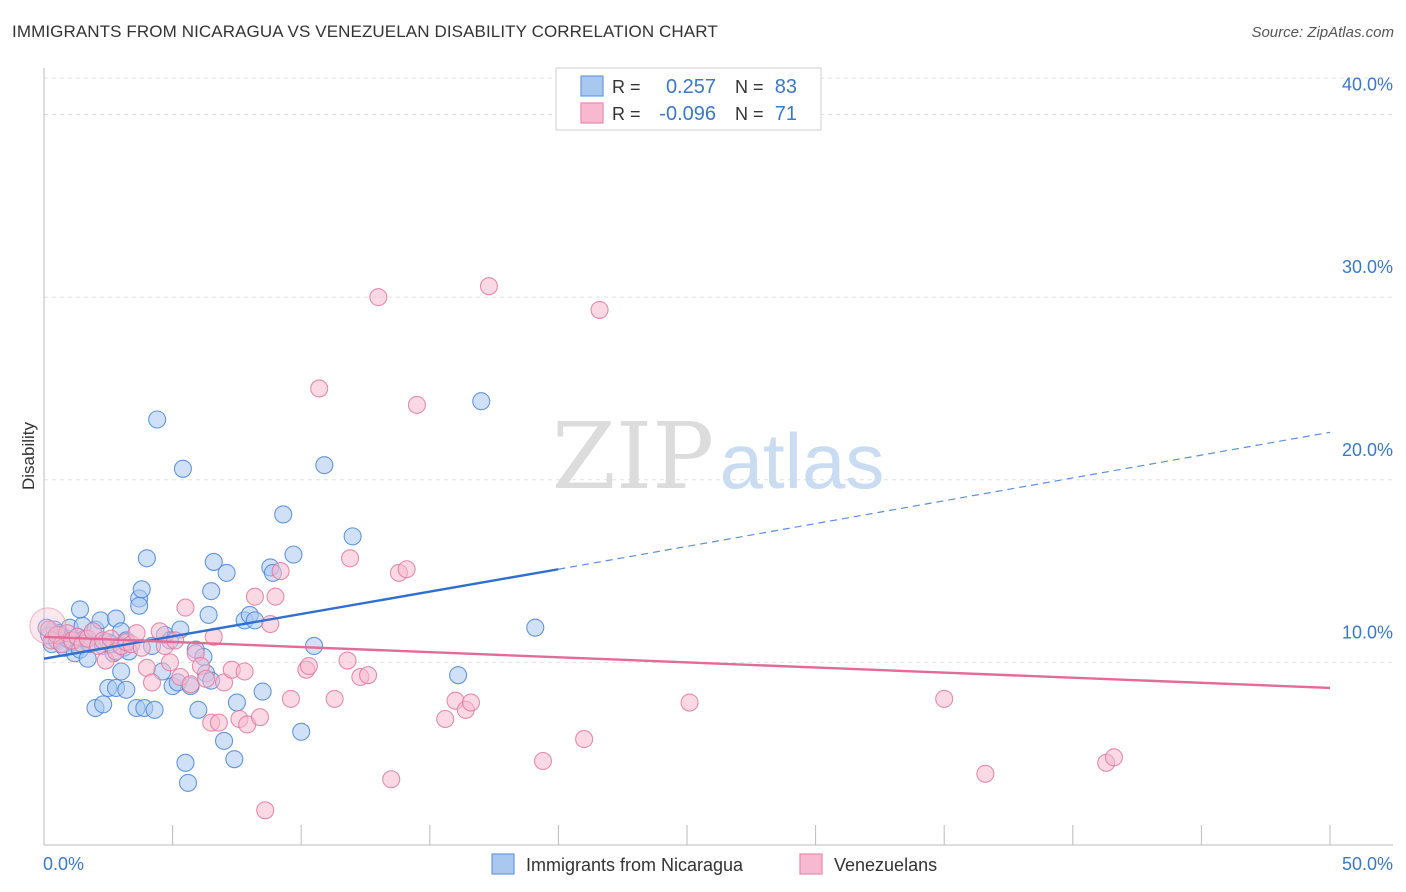 This screenshot has width=1406, height=892. What do you see at coordinates (749, 87) in the screenshot?
I see `legend-n-label-nicaragua: N =` at bounding box center [749, 87].